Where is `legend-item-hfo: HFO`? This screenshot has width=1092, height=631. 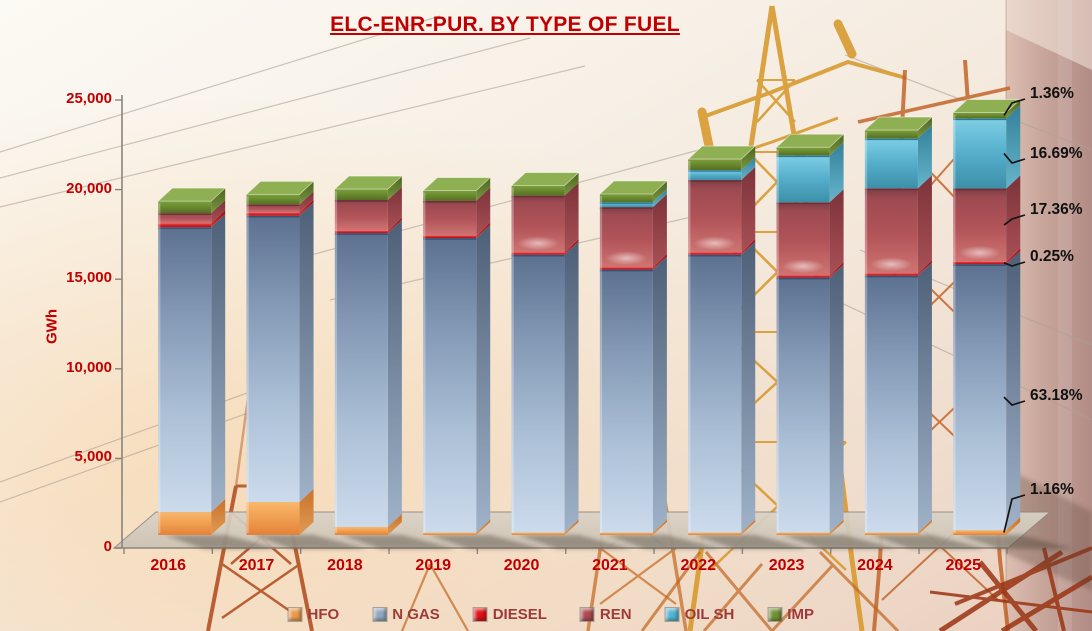 legend-item-hfo: HFO is located at coordinates (314, 614).